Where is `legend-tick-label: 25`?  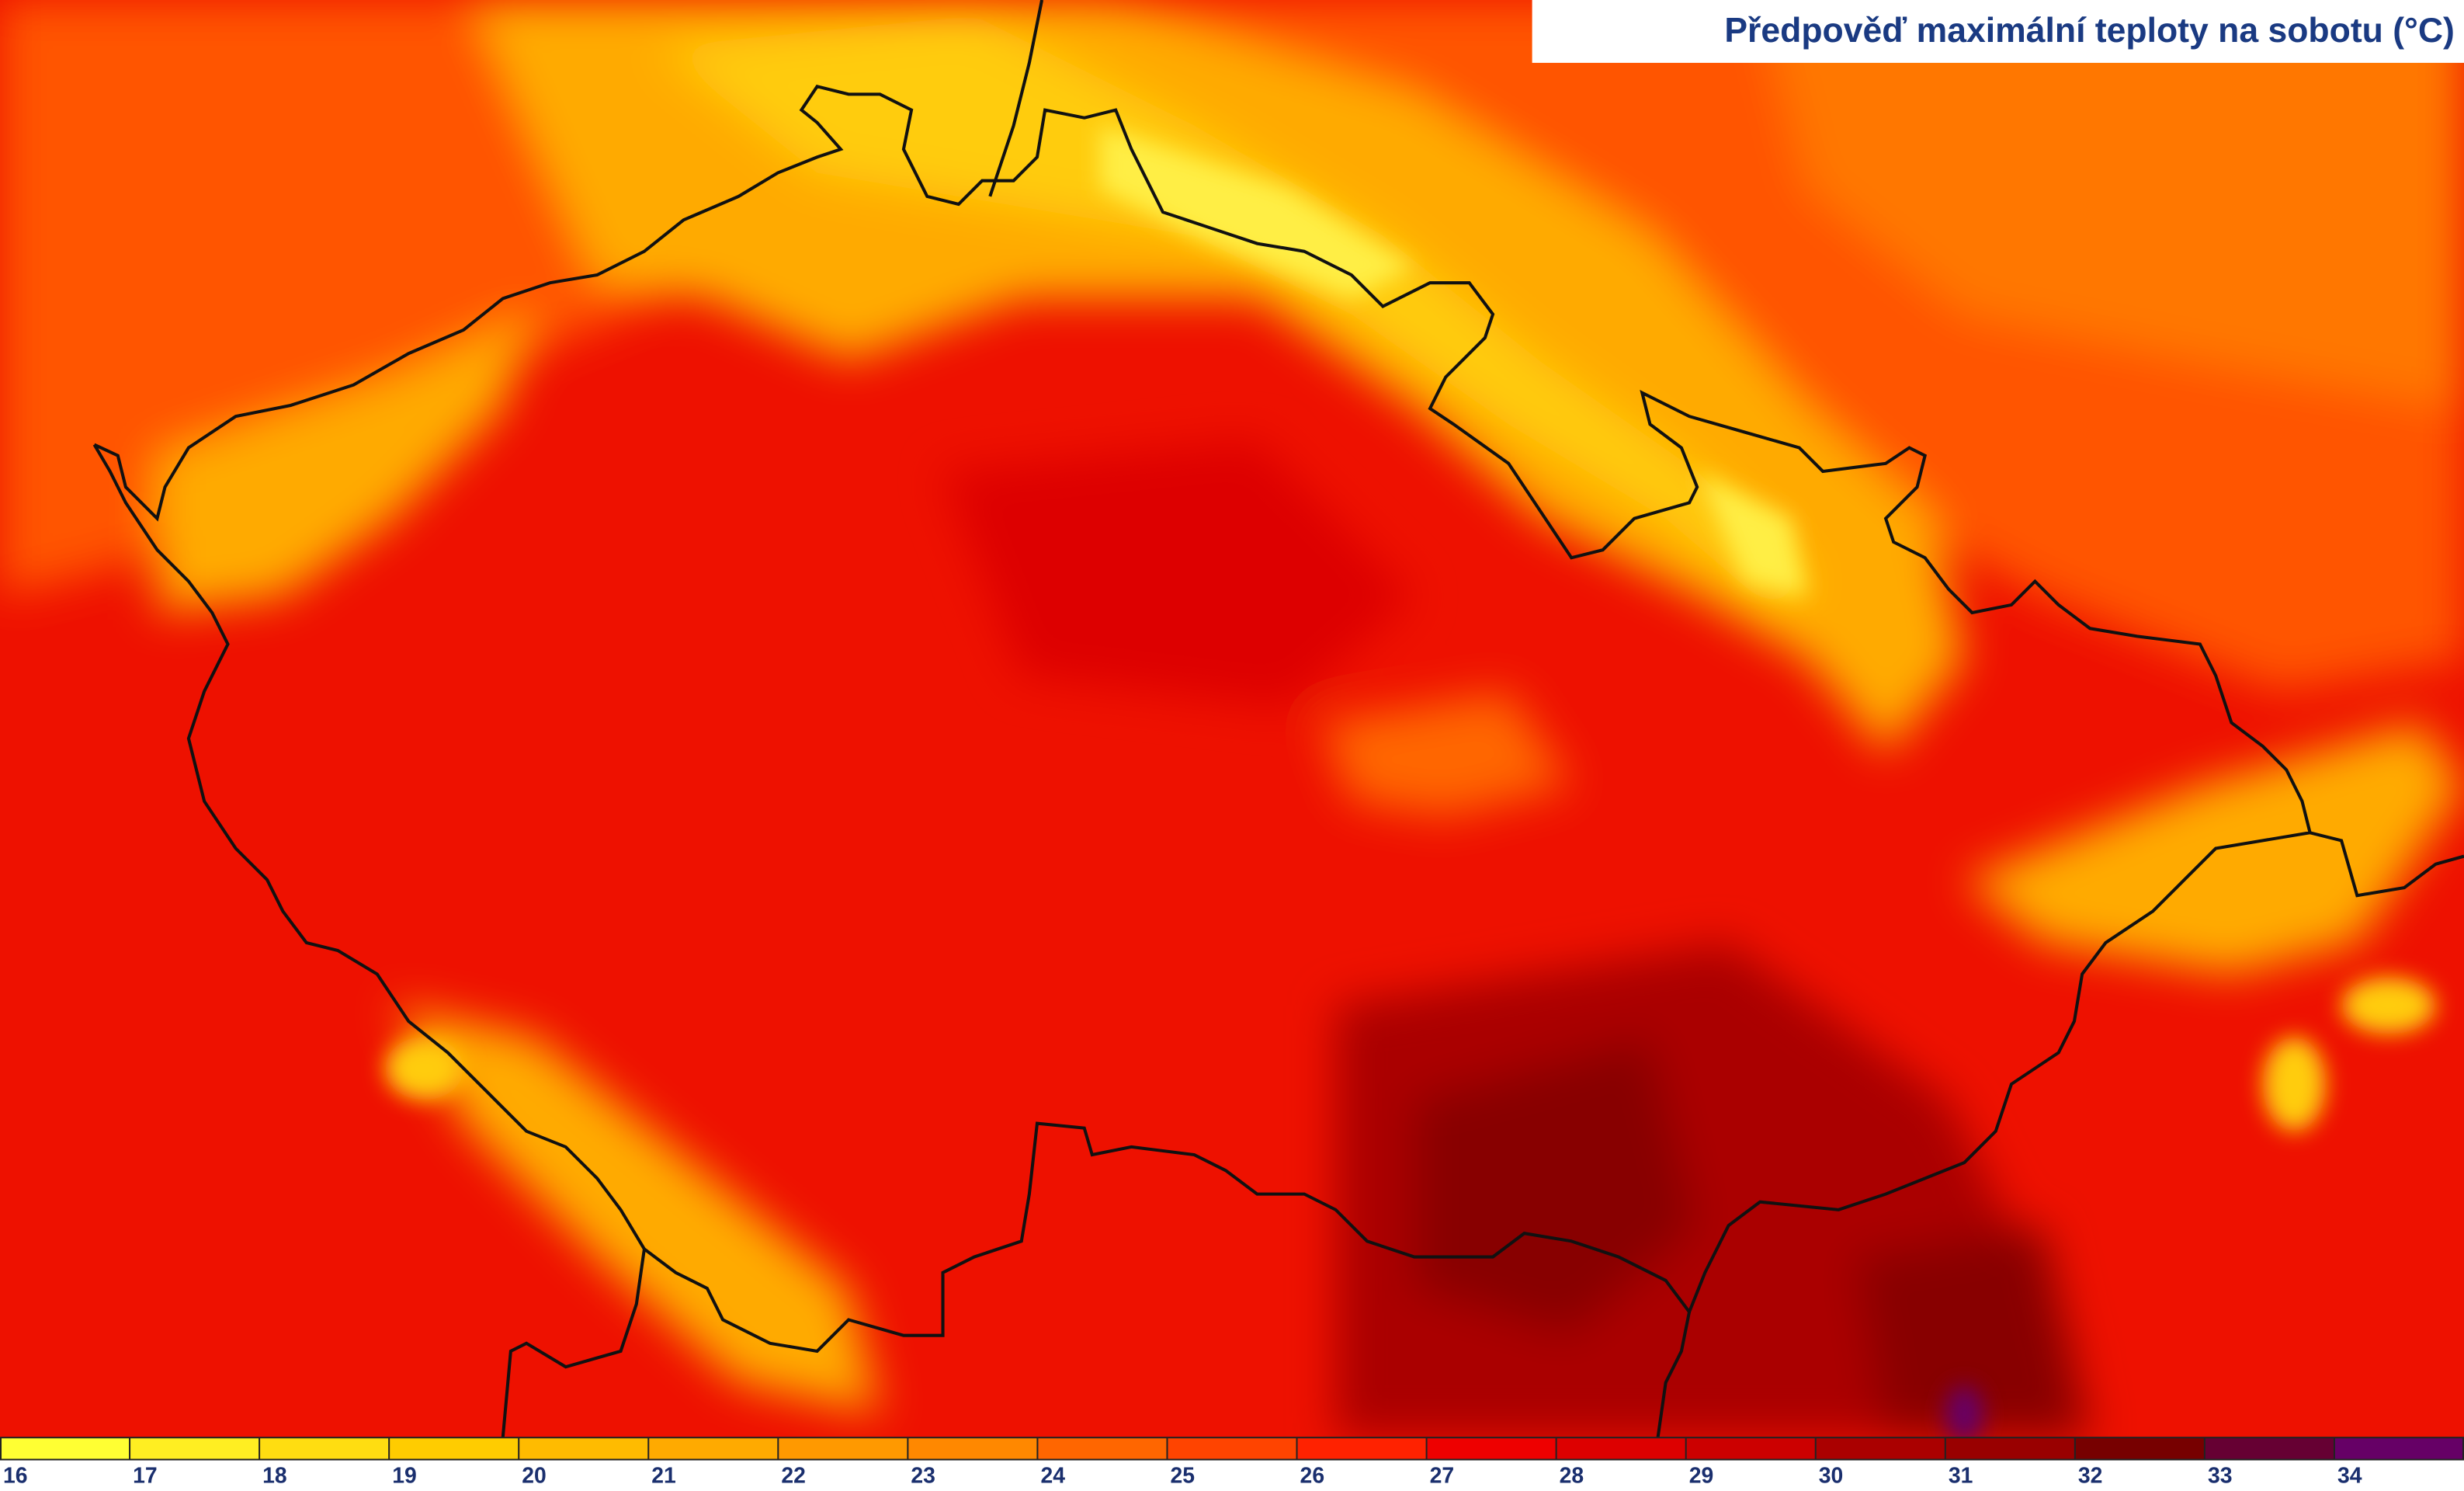 legend-tick-label: 25 is located at coordinates (1183, 1475).